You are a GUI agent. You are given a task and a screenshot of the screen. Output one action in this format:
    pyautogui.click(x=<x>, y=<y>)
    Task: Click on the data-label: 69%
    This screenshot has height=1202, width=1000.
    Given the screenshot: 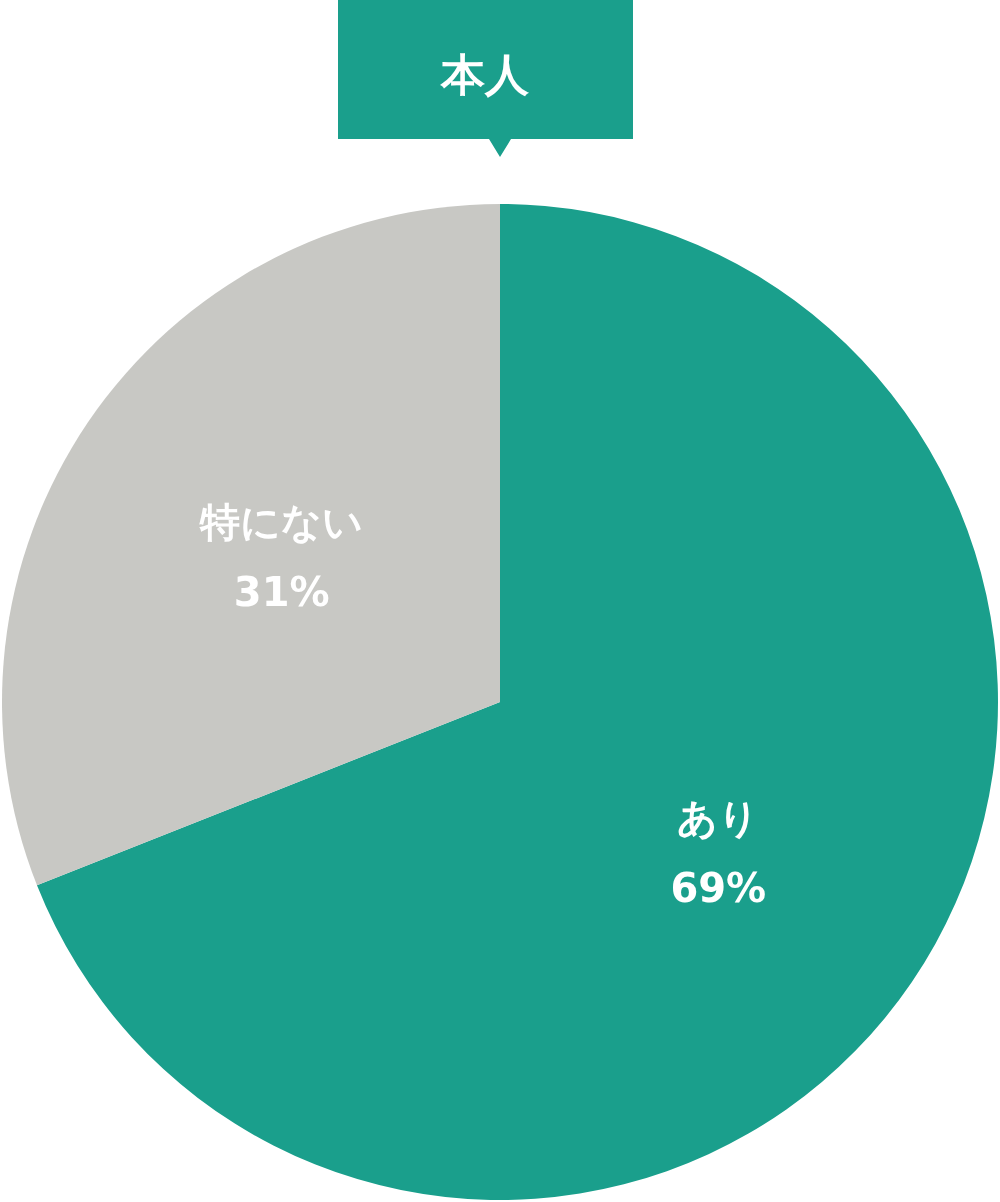 What is the action you would take?
    pyautogui.click(x=718, y=888)
    